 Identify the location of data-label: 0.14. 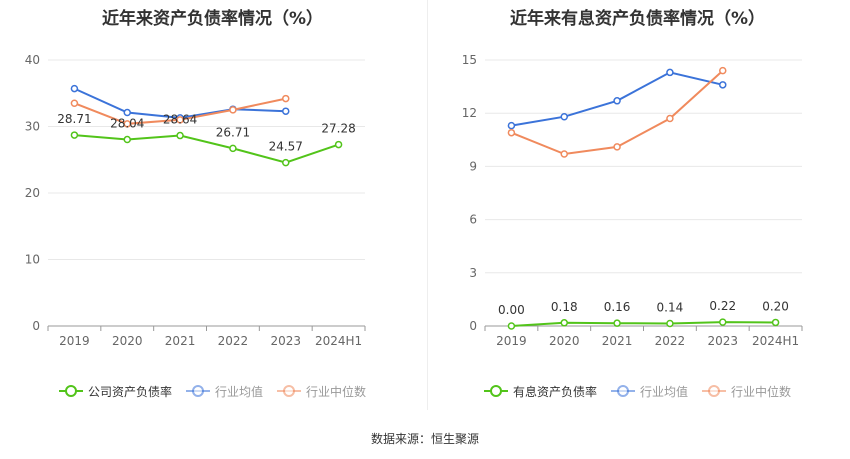
(670, 308).